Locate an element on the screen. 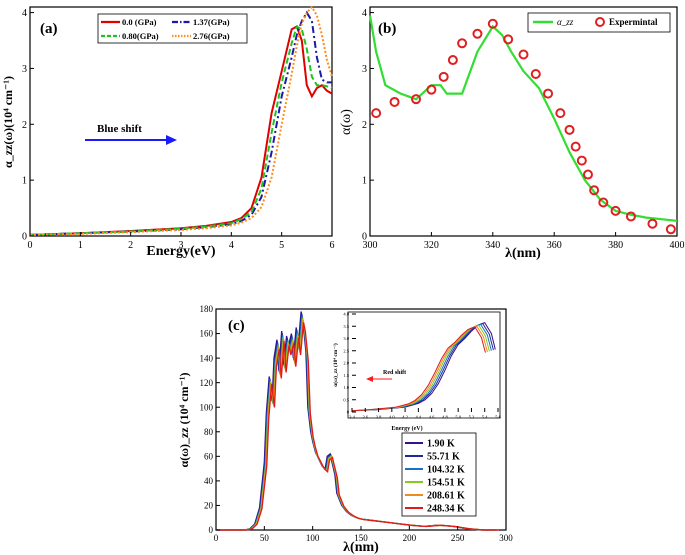 This screenshot has height=555, width=685. red-shift-arrow-head is located at coordinates (369, 379).